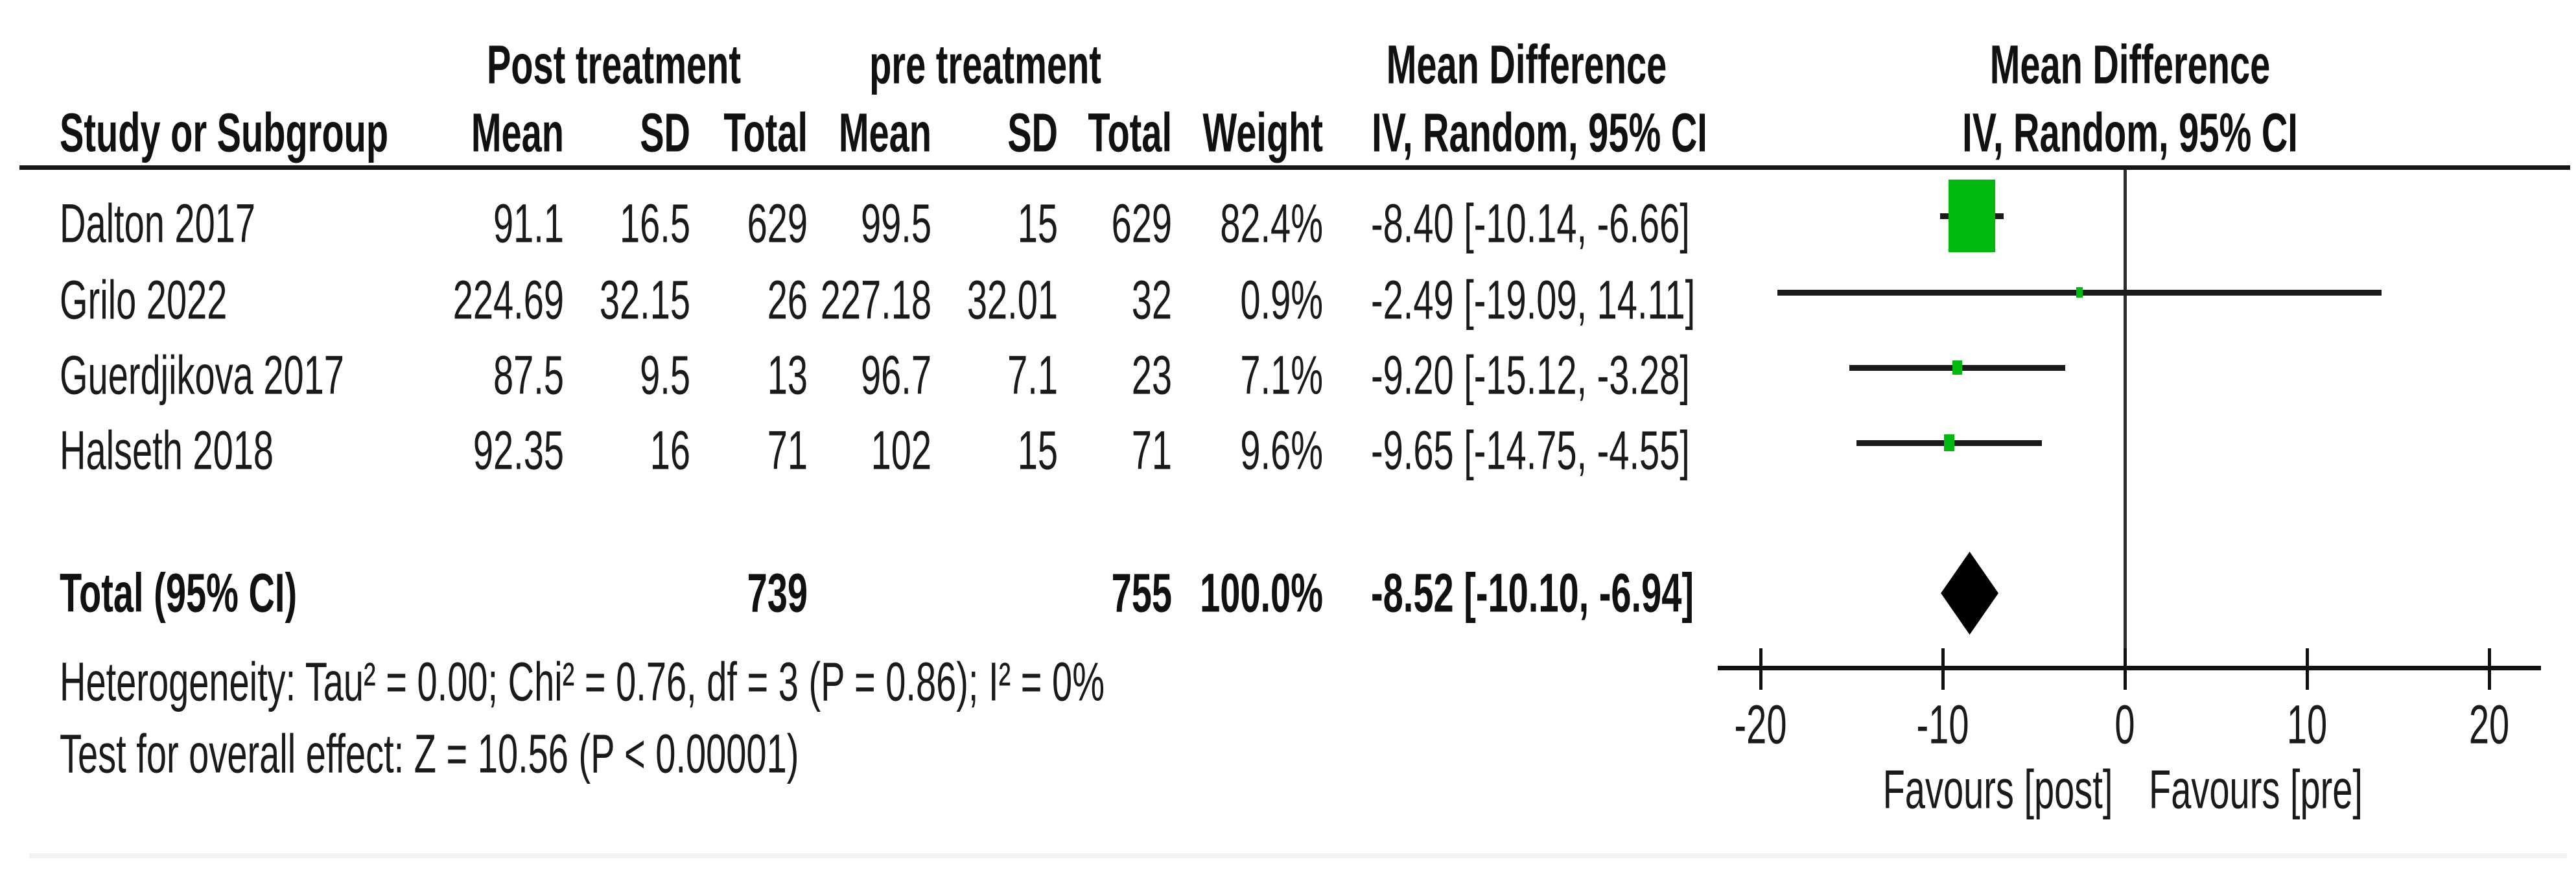 The image size is (2576, 870). I want to click on study-column-header: Study or Subgroup, so click(224, 132).